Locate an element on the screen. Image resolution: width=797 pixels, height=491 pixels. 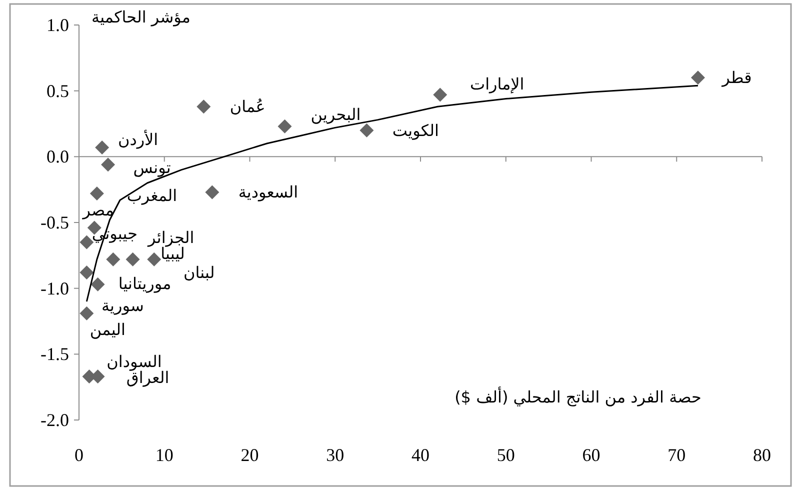
annotation: موريتانيا is located at coordinates (145, 283).